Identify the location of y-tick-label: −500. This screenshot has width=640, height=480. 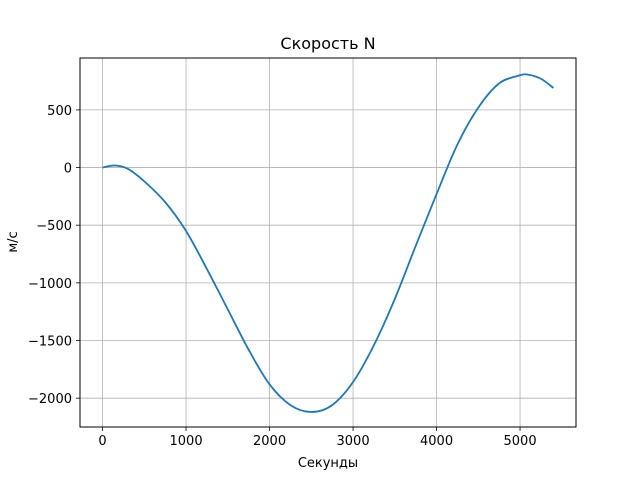
(54, 226).